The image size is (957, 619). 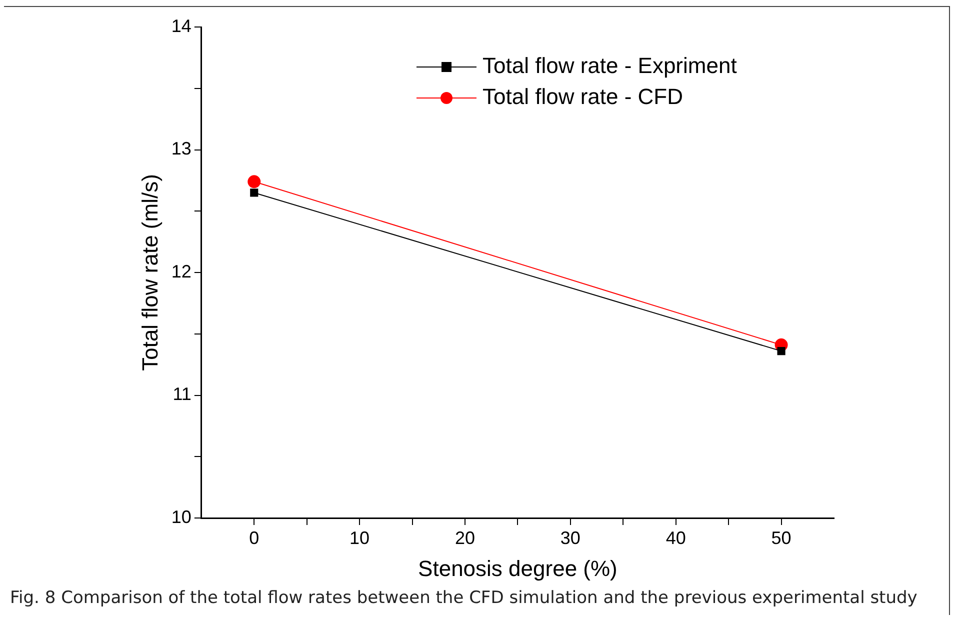 What do you see at coordinates (181, 148) in the screenshot?
I see `y-tick-label: 13` at bounding box center [181, 148].